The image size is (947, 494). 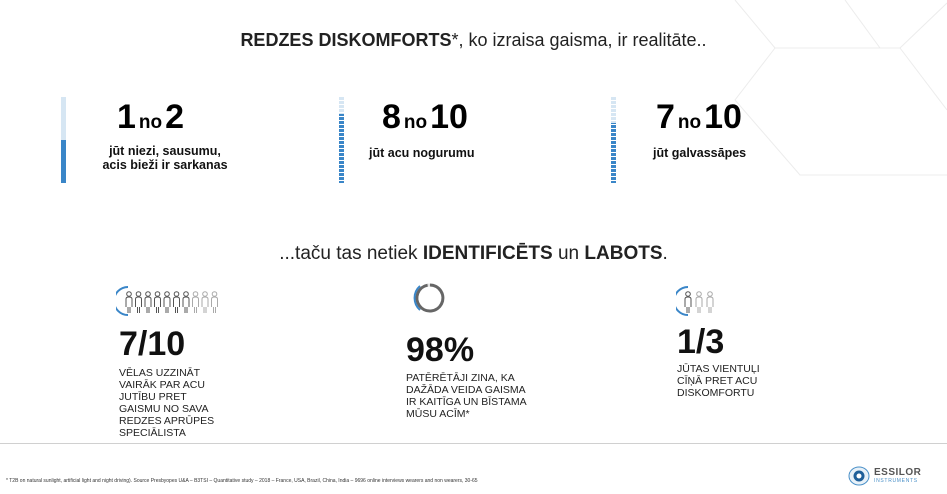 I want to click on stat-description: jūt galvassāpes, so click(x=700, y=153).